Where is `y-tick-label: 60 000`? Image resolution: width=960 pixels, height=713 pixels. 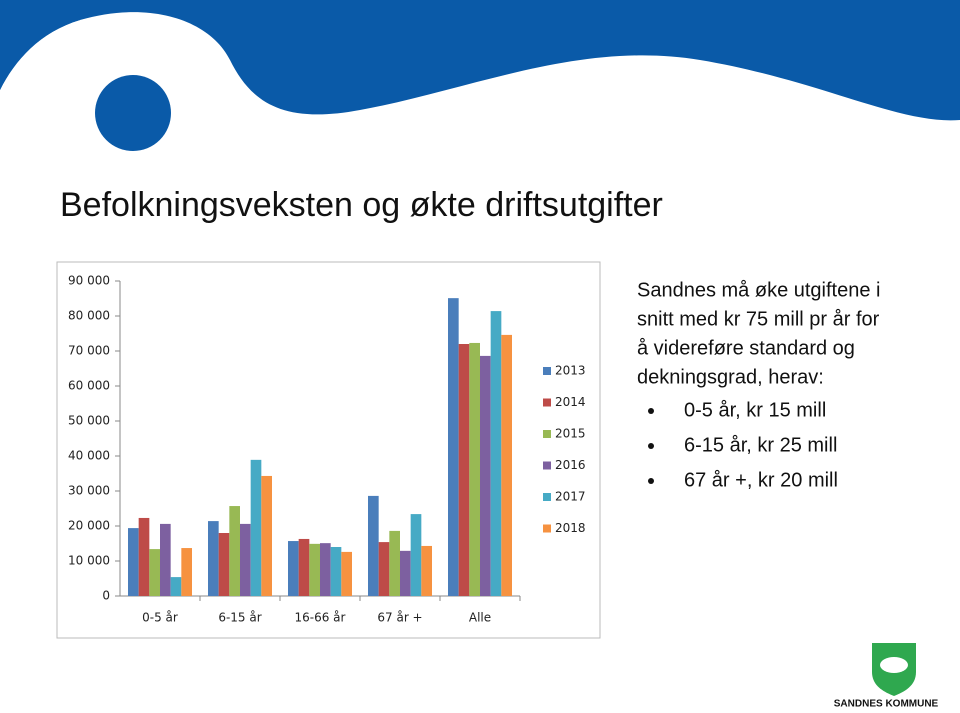 y-tick-label: 60 000 is located at coordinates (89, 386).